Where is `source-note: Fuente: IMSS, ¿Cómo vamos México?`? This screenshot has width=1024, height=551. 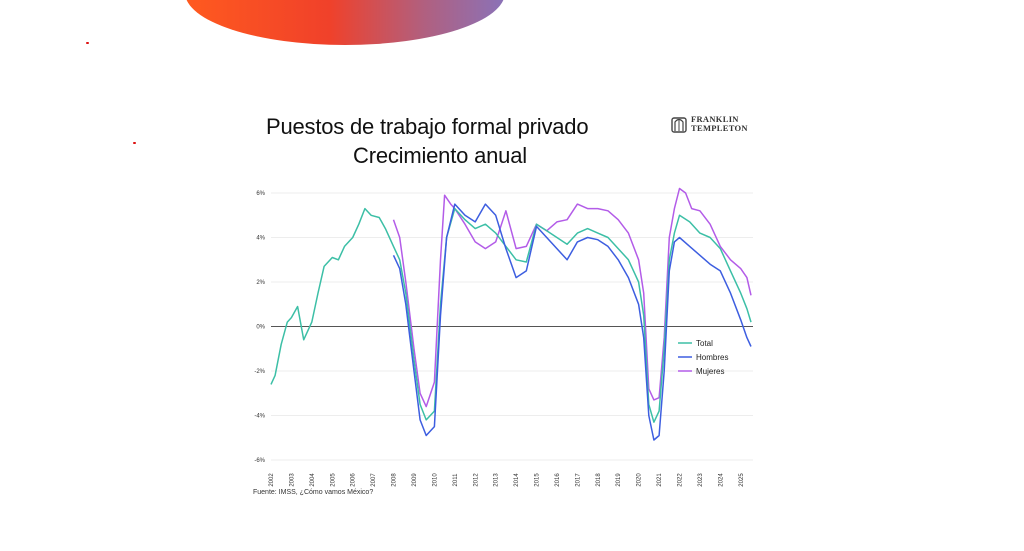 source-note: Fuente: IMSS, ¿Cómo vamos México? is located at coordinates (313, 492).